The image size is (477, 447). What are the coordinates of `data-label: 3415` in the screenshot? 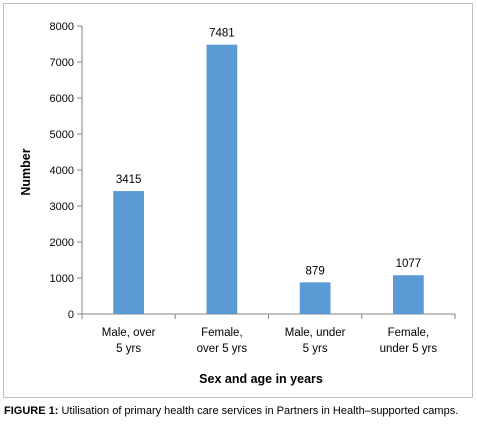 It's located at (129, 180).